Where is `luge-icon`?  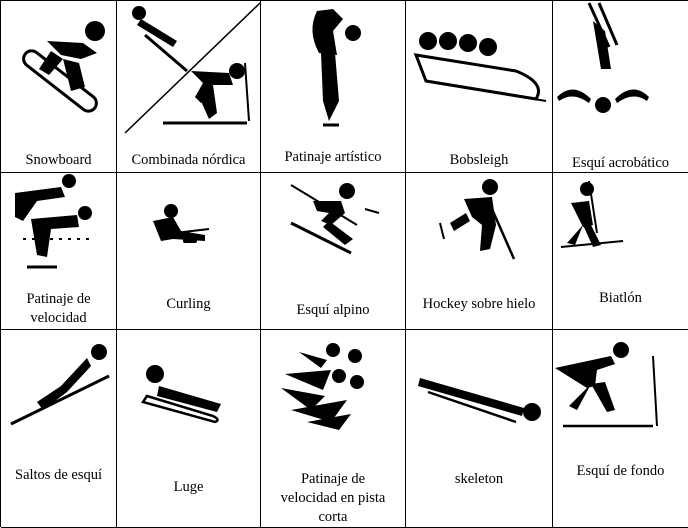 luge-icon is located at coordinates (181, 394).